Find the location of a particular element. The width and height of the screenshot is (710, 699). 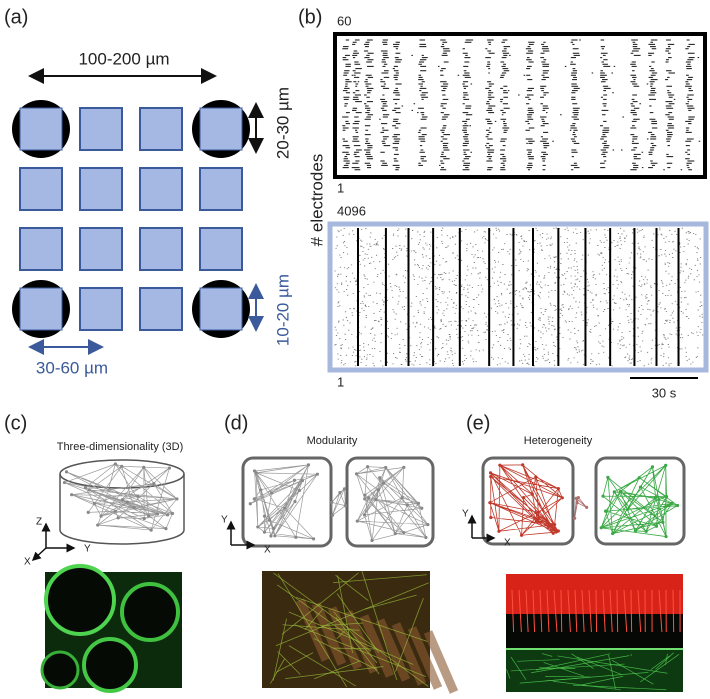

axes-glyph is located at coordinates (53, 542).